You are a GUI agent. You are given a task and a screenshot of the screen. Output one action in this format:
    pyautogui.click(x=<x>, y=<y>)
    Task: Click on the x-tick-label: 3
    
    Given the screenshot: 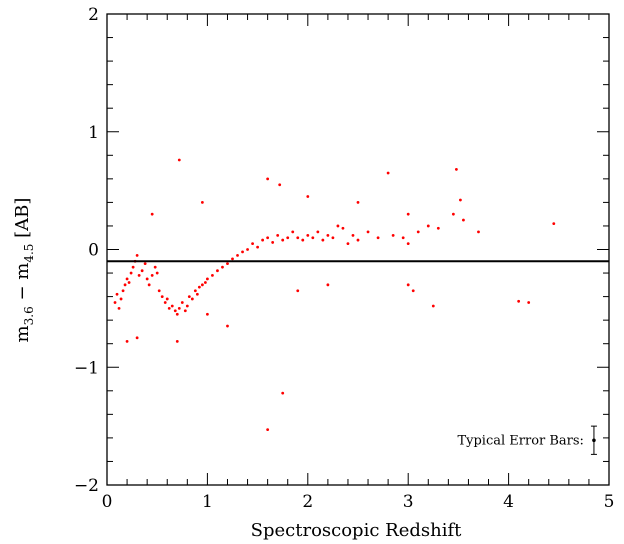 What is the action you would take?
    pyautogui.click(x=408, y=502)
    